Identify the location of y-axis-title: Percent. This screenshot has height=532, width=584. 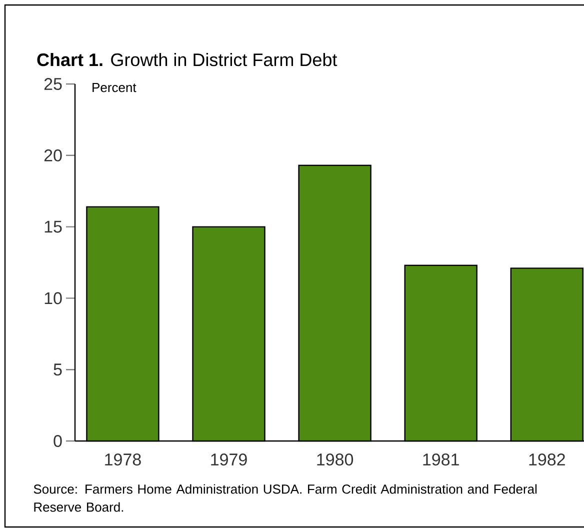
(114, 87).